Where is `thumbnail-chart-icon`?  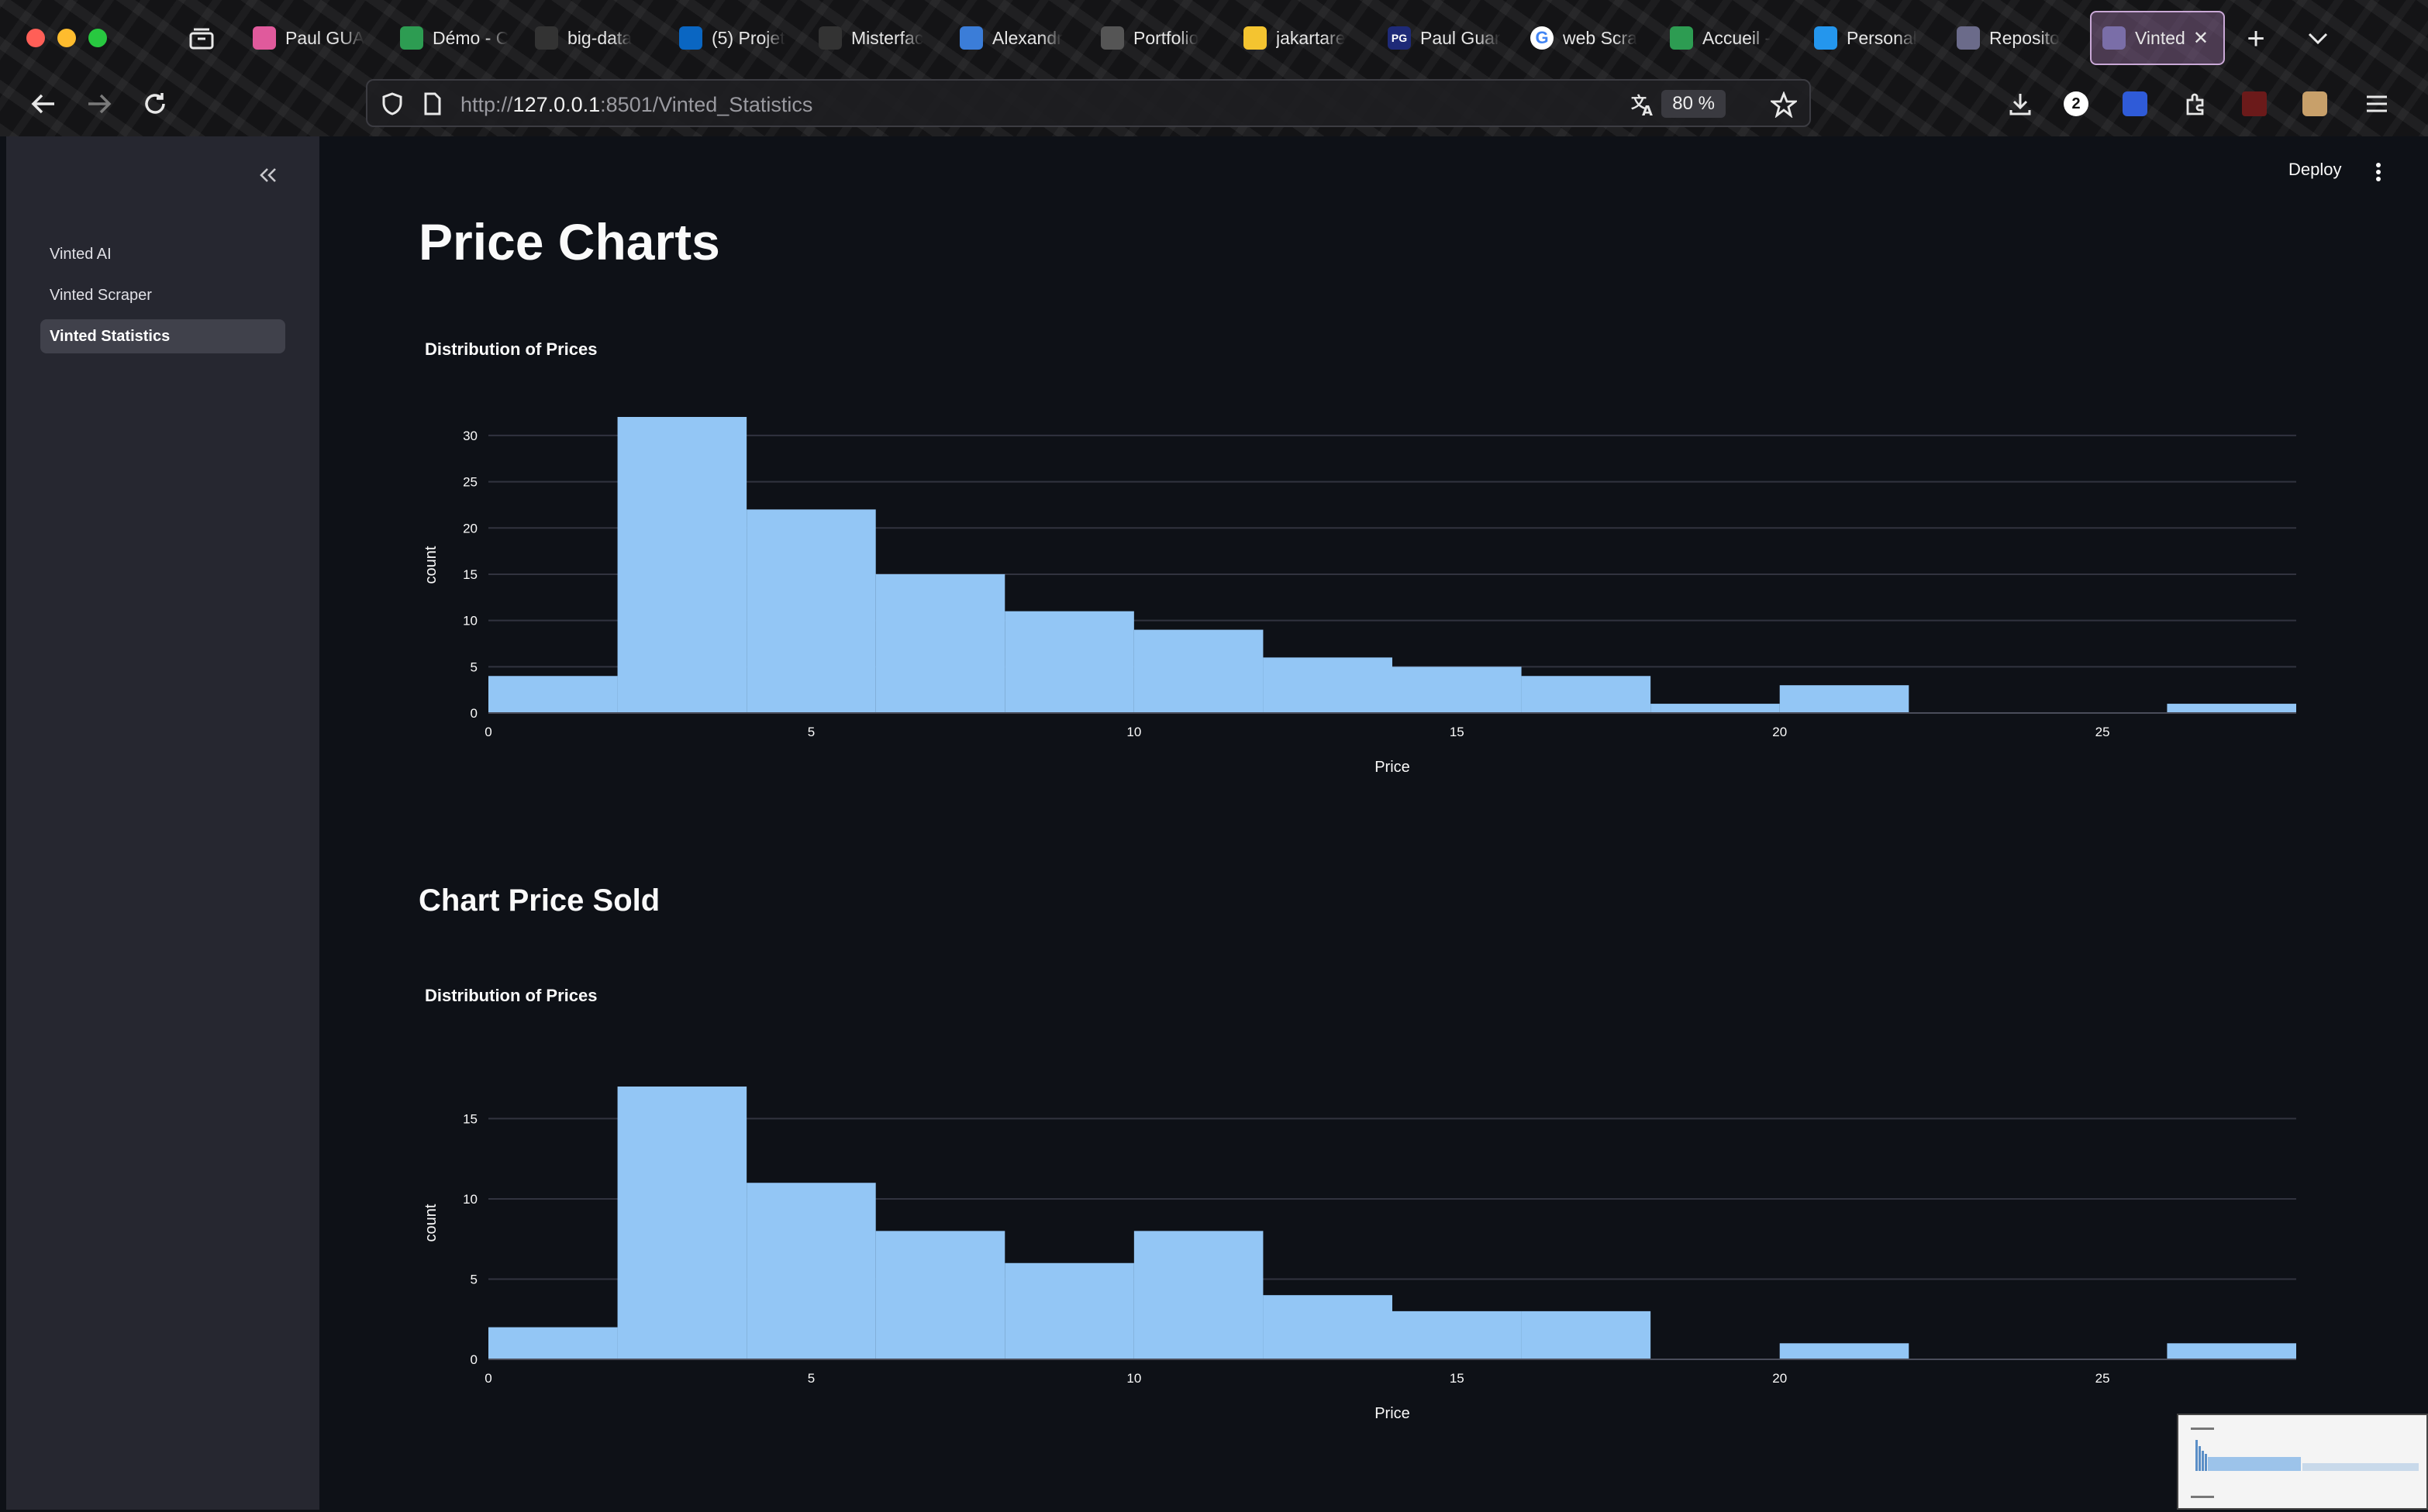 thumbnail-chart-icon is located at coordinates (2305, 1463).